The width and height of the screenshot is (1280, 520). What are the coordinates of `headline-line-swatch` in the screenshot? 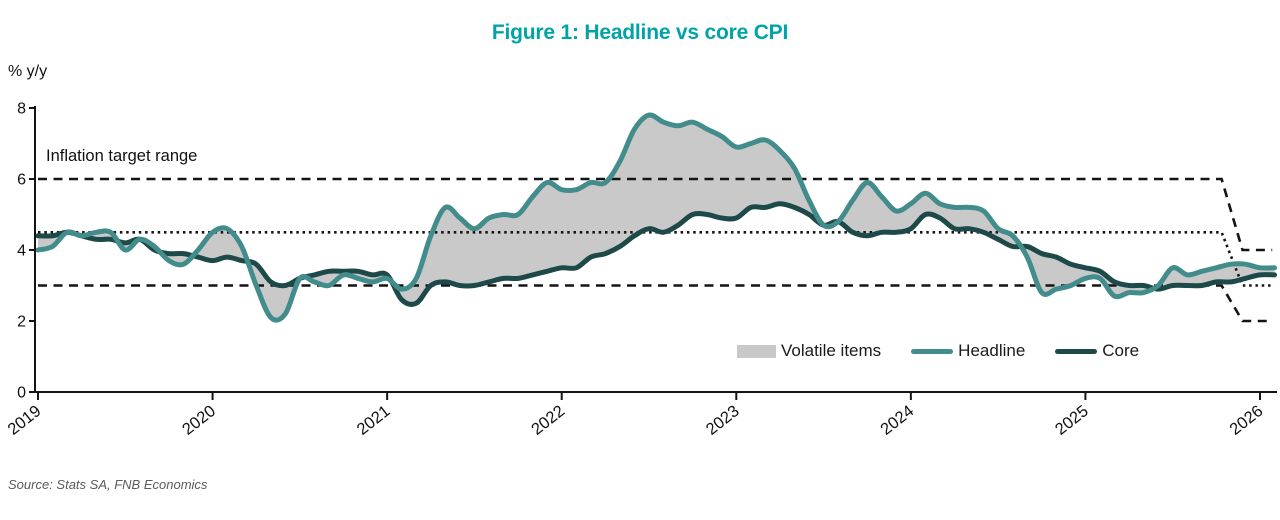 It's located at (932, 351).